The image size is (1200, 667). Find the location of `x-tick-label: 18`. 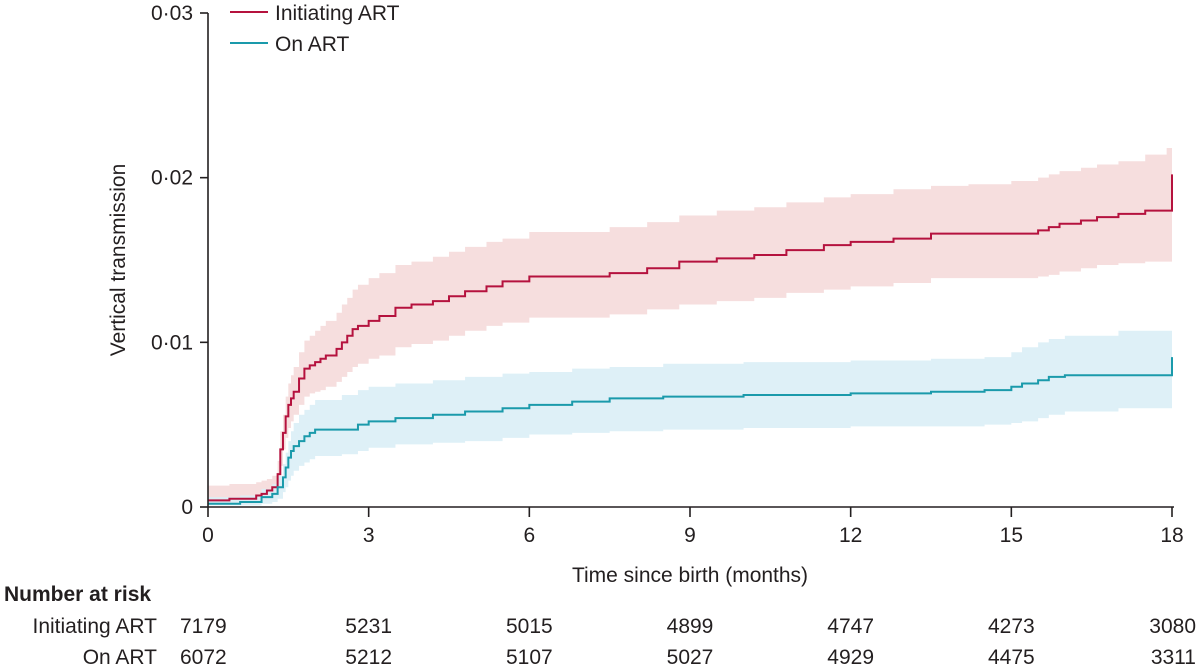

x-tick-label: 18 is located at coordinates (1171, 535).